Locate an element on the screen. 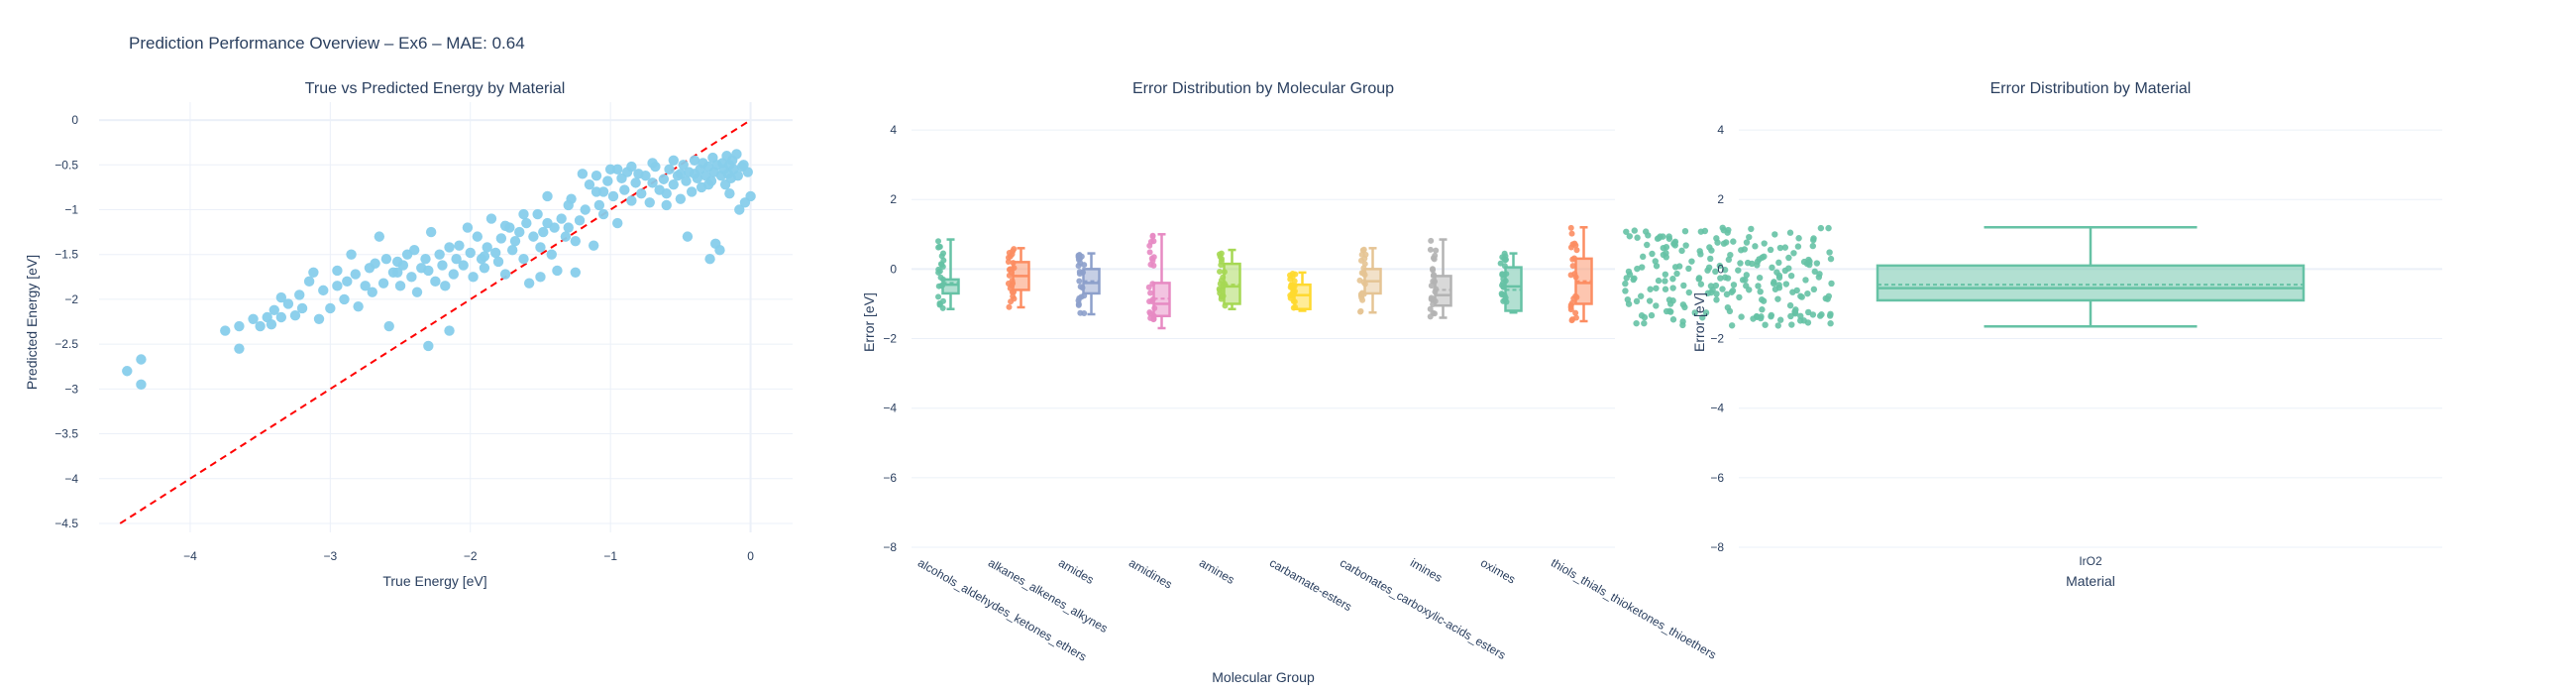  y-tick-label: −6 is located at coordinates (890, 478).